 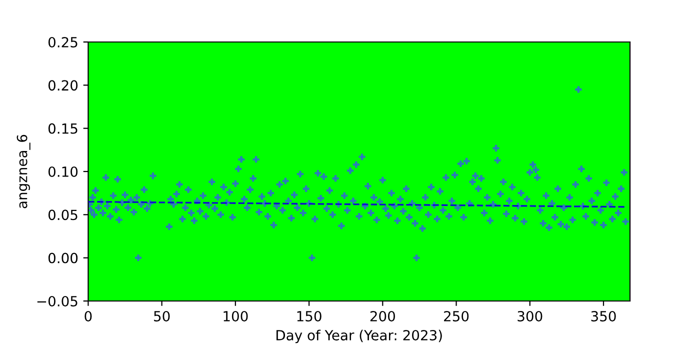 I want to click on x-tick-label: 0, so click(x=88, y=316).